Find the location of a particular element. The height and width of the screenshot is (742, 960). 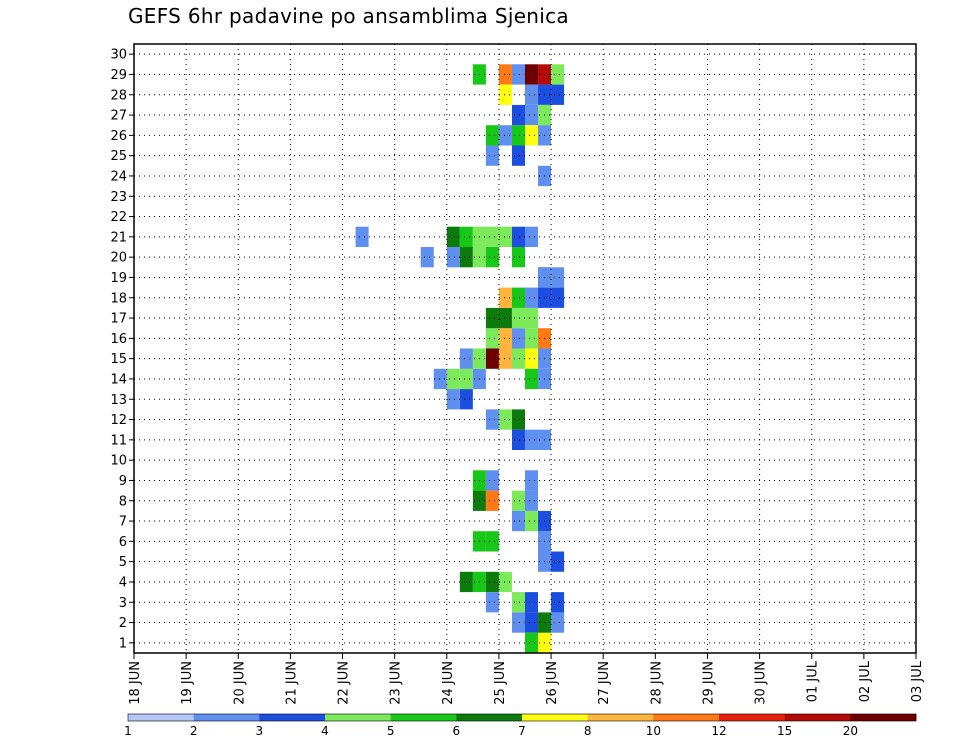

y-tick-label: 16 is located at coordinates (118, 339).